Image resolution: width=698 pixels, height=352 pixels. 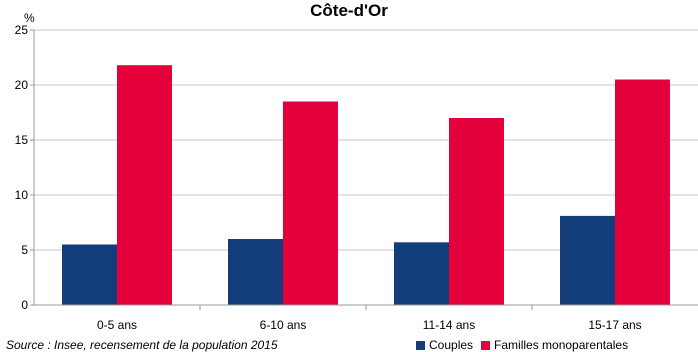 I want to click on y-tick-label-15: 15, so click(x=22, y=140).